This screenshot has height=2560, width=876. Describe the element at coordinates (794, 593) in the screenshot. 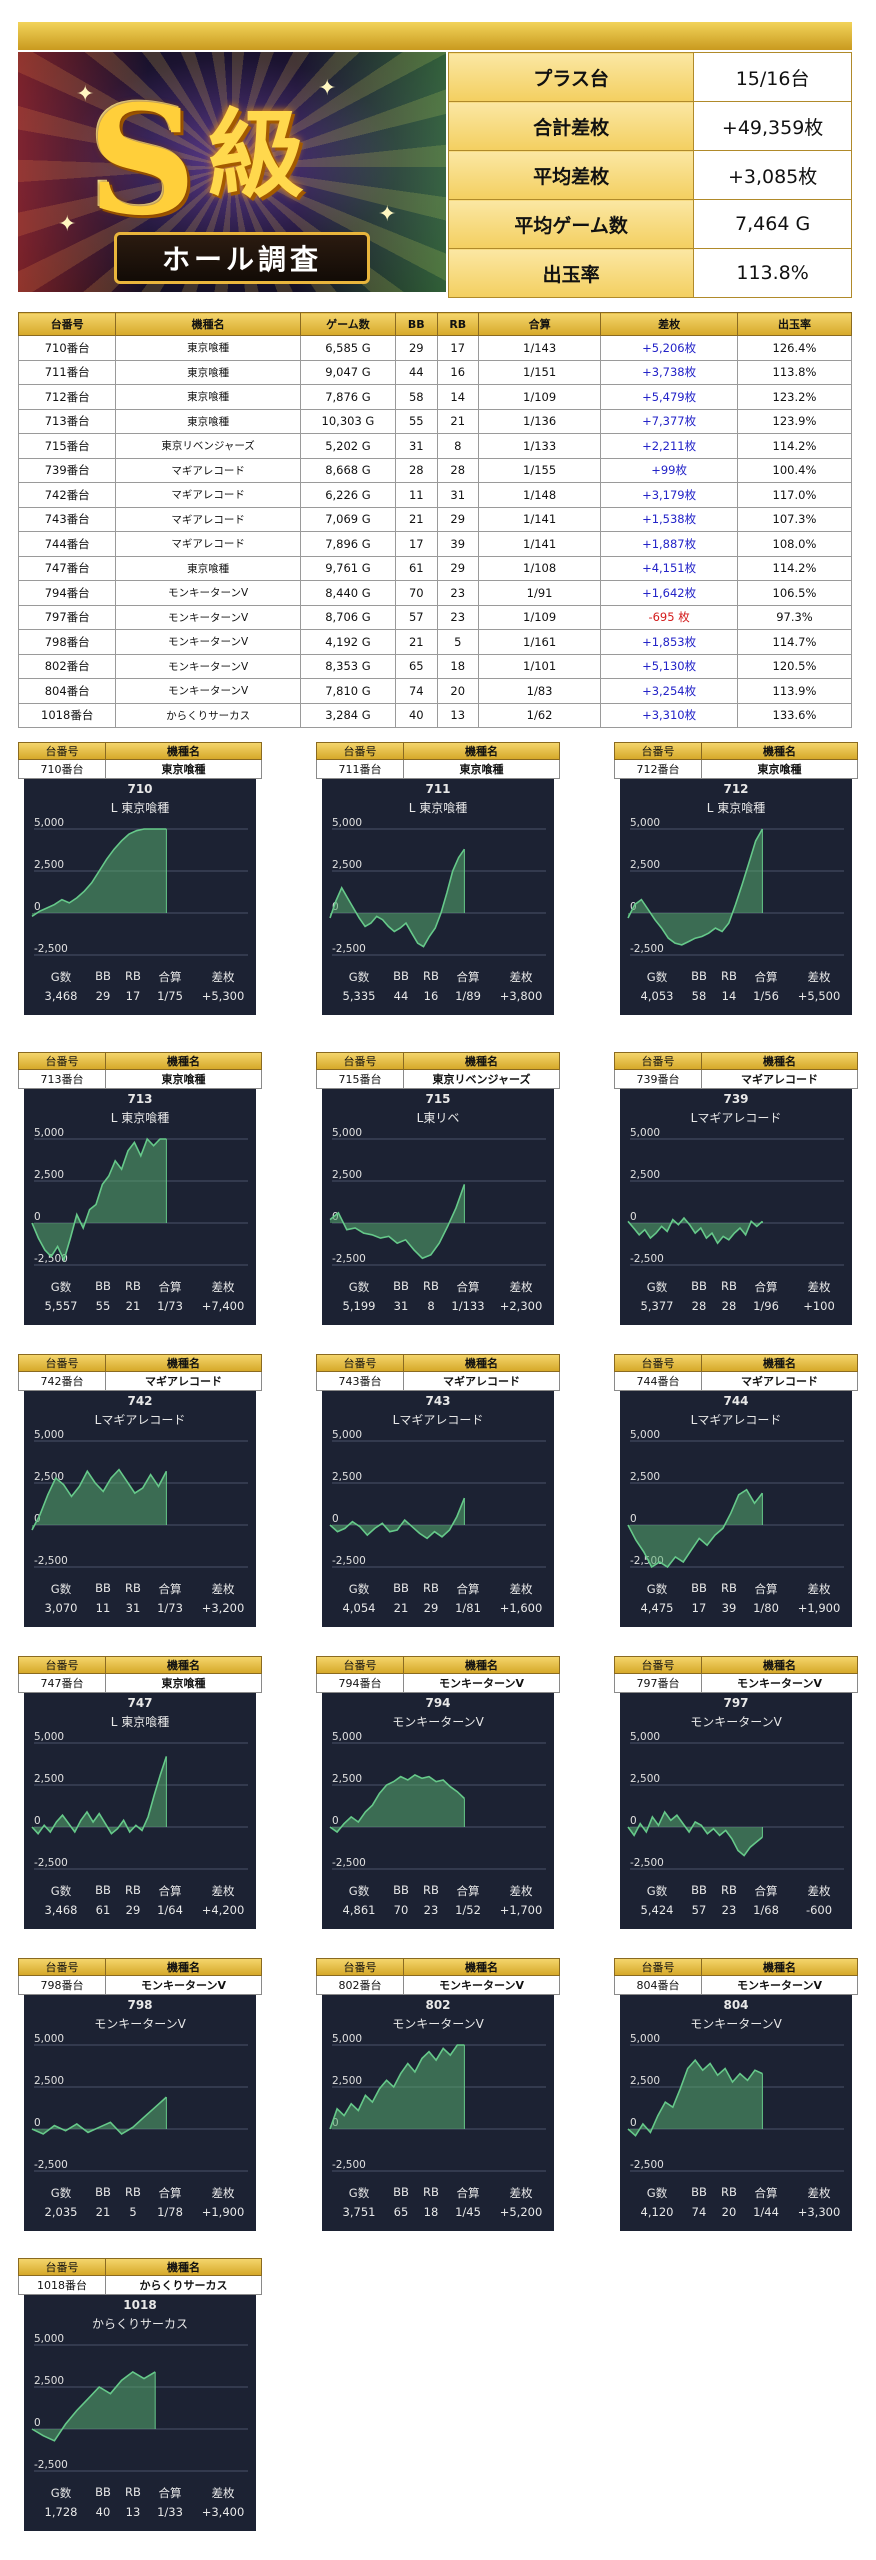

I see `table-cell: 106.5%` at that location.